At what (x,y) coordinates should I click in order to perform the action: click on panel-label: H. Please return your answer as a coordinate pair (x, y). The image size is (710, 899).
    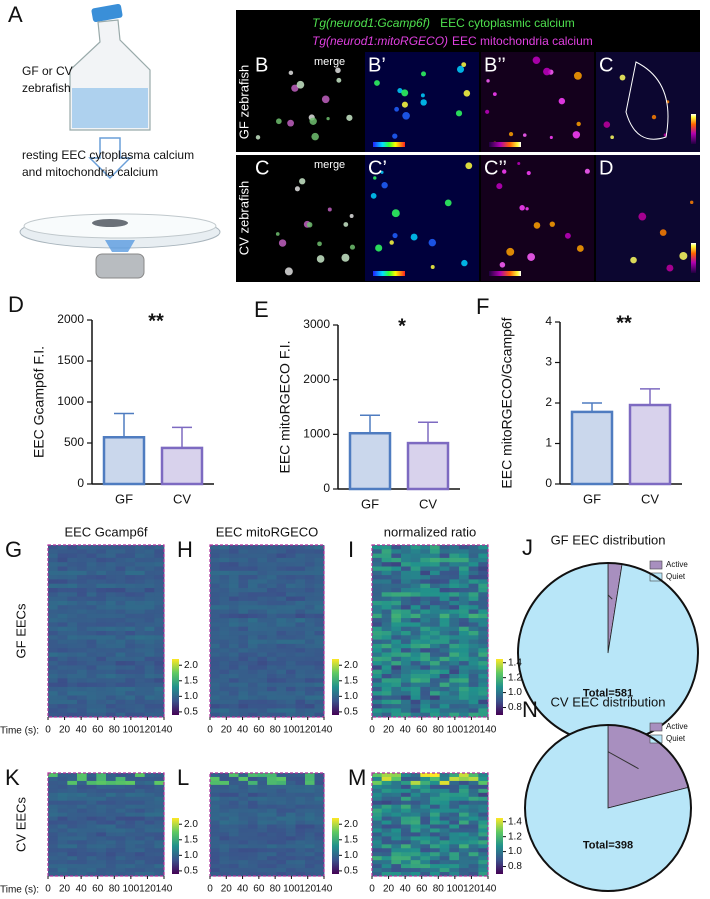
    Looking at the image, I should click on (185, 549).